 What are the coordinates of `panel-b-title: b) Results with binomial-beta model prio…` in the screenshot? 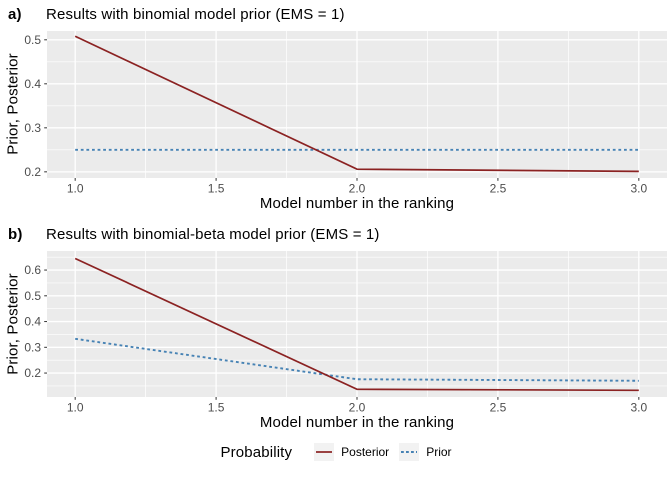 It's located at (194, 234).